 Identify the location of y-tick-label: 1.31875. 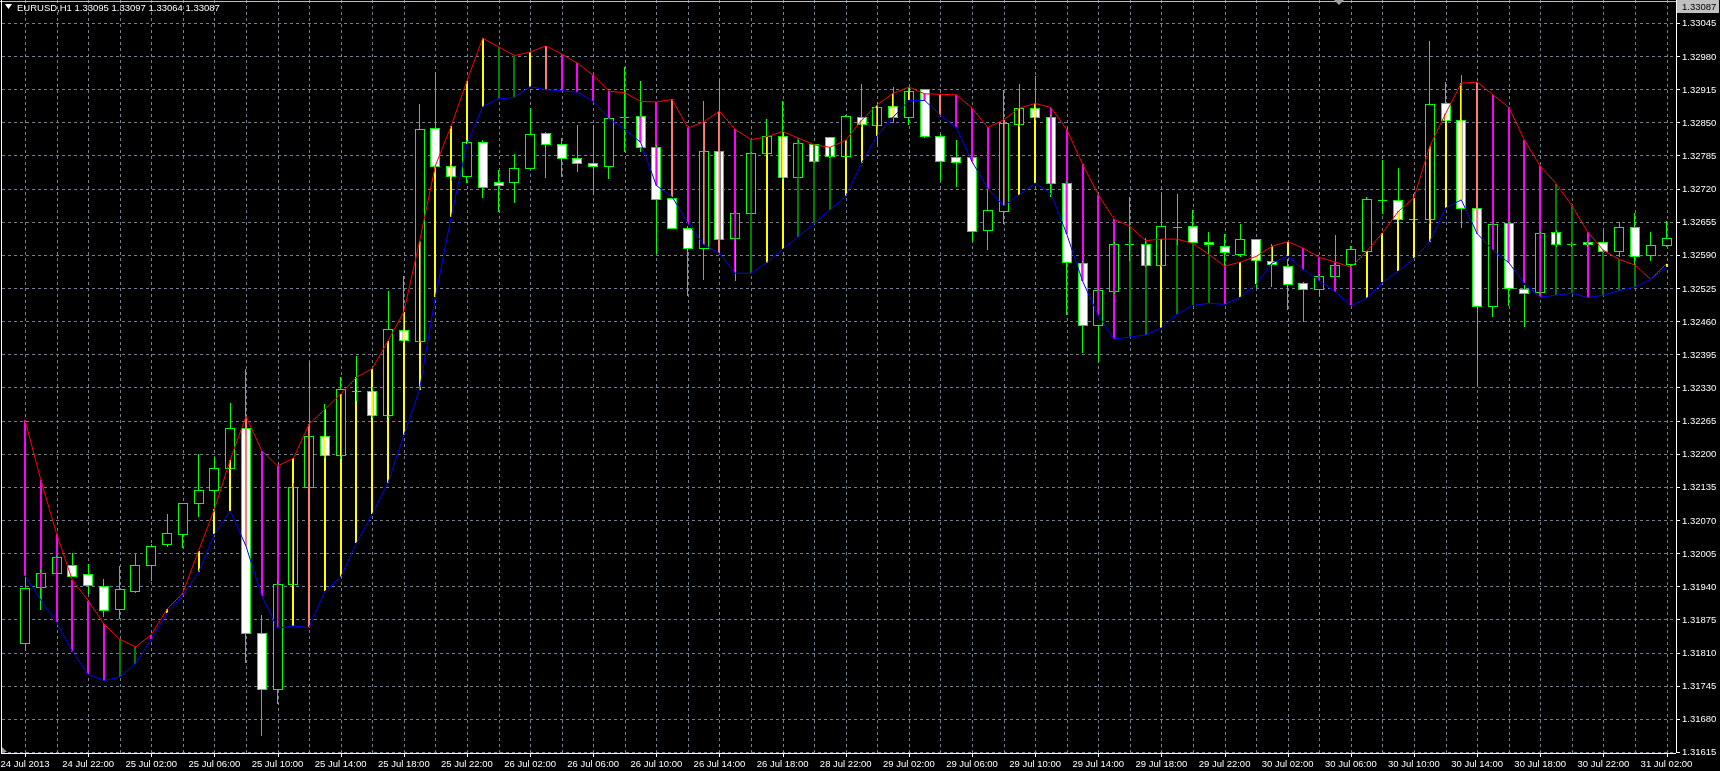
(1699, 619).